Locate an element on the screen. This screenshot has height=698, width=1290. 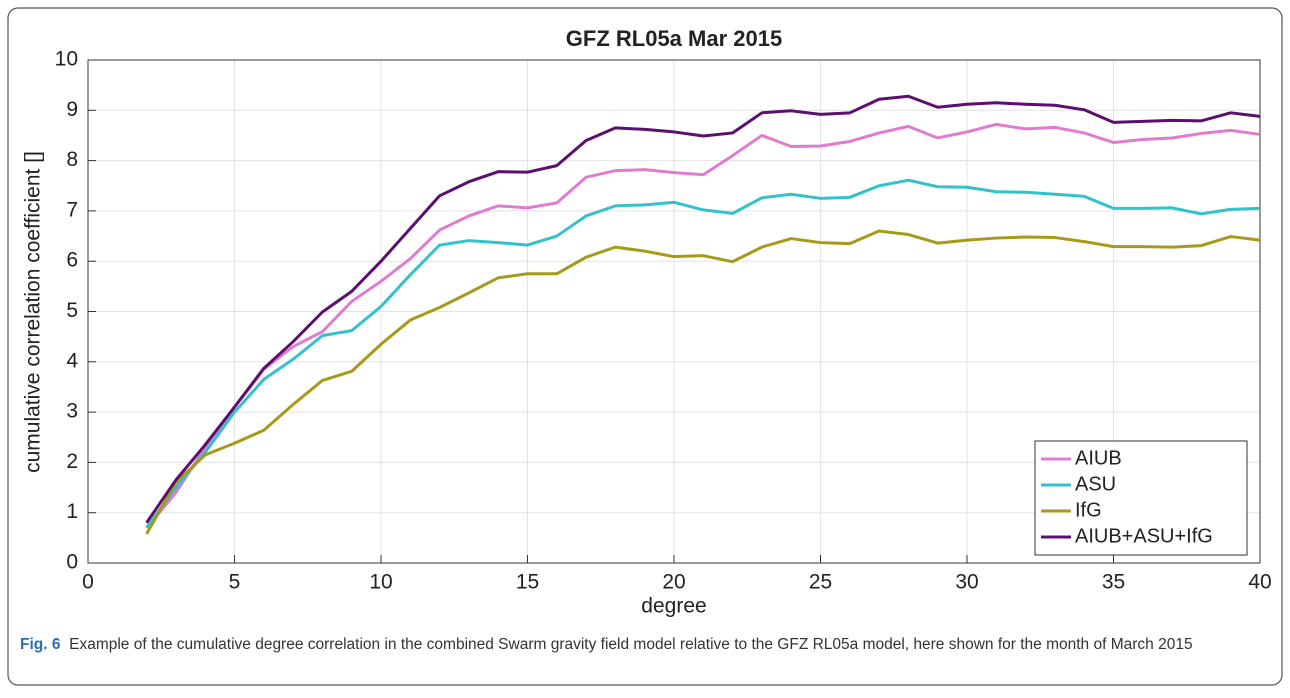
y-tick-label: 0 is located at coordinates (72, 562).